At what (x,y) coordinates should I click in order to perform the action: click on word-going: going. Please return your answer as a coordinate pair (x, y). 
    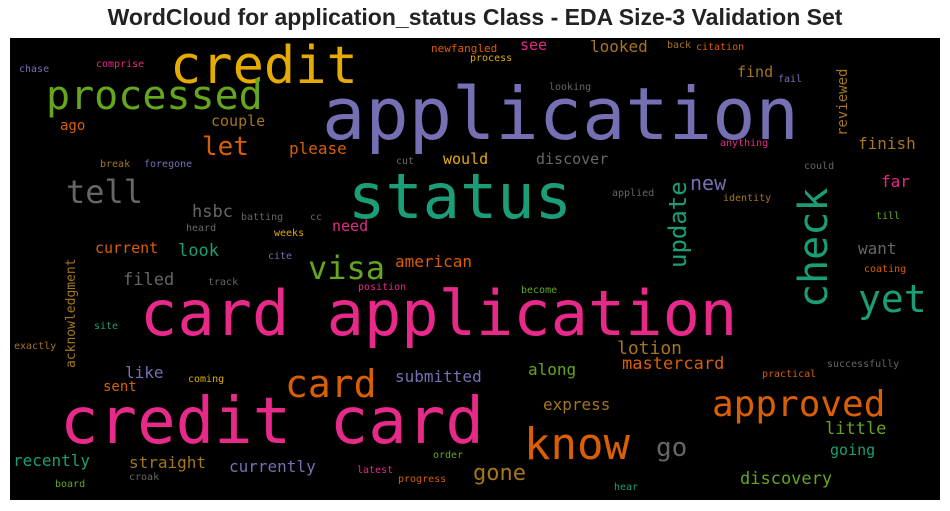
    Looking at the image, I should click on (853, 450).